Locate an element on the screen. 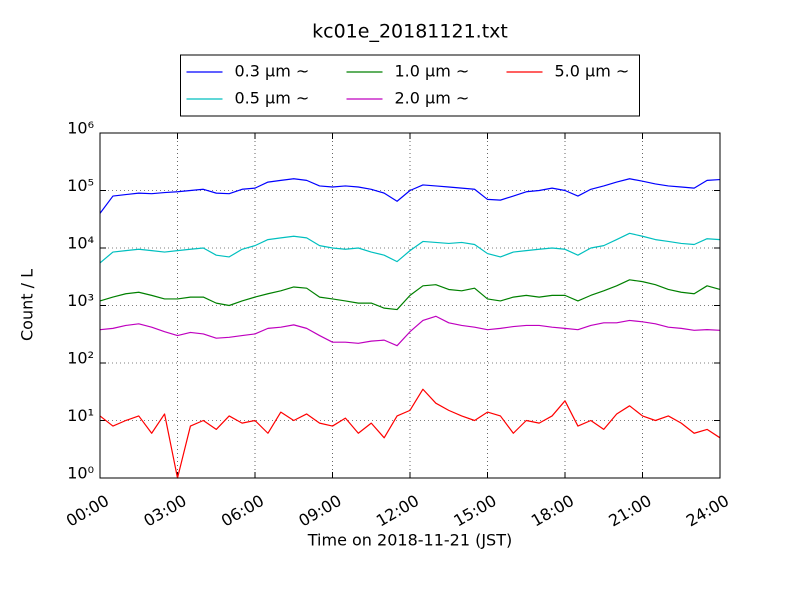 The height and width of the screenshot is (600, 800). y-tick-label: 10¹ is located at coordinates (80, 415).